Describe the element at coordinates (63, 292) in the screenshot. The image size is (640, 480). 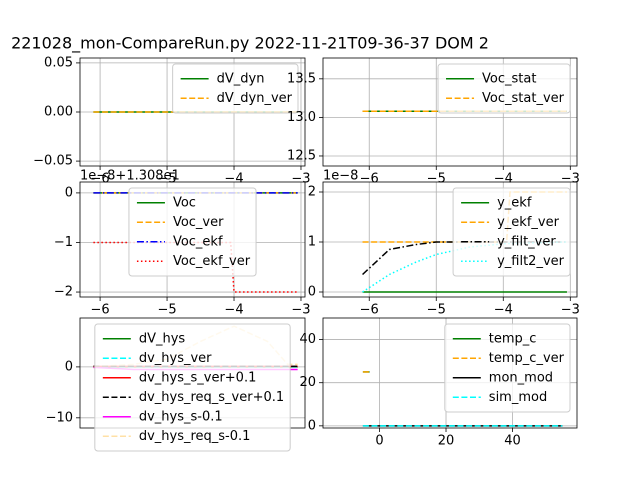
I see `y-tick-label: −2` at that location.